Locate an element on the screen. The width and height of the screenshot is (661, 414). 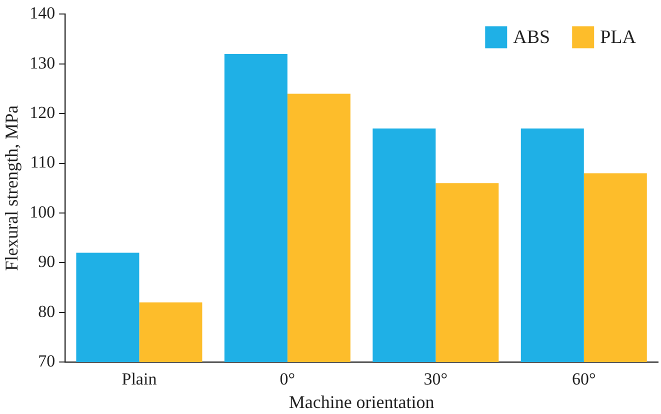
y-tick-label: 130 is located at coordinates (43, 62).